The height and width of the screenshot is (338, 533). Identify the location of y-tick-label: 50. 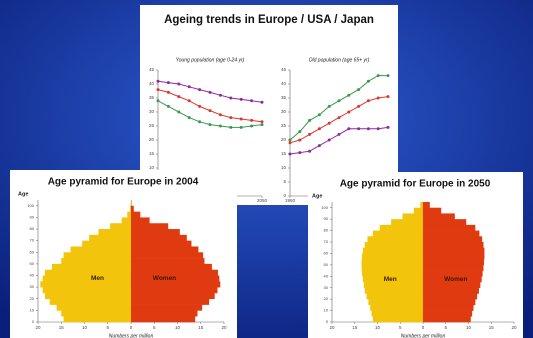
(32, 263).